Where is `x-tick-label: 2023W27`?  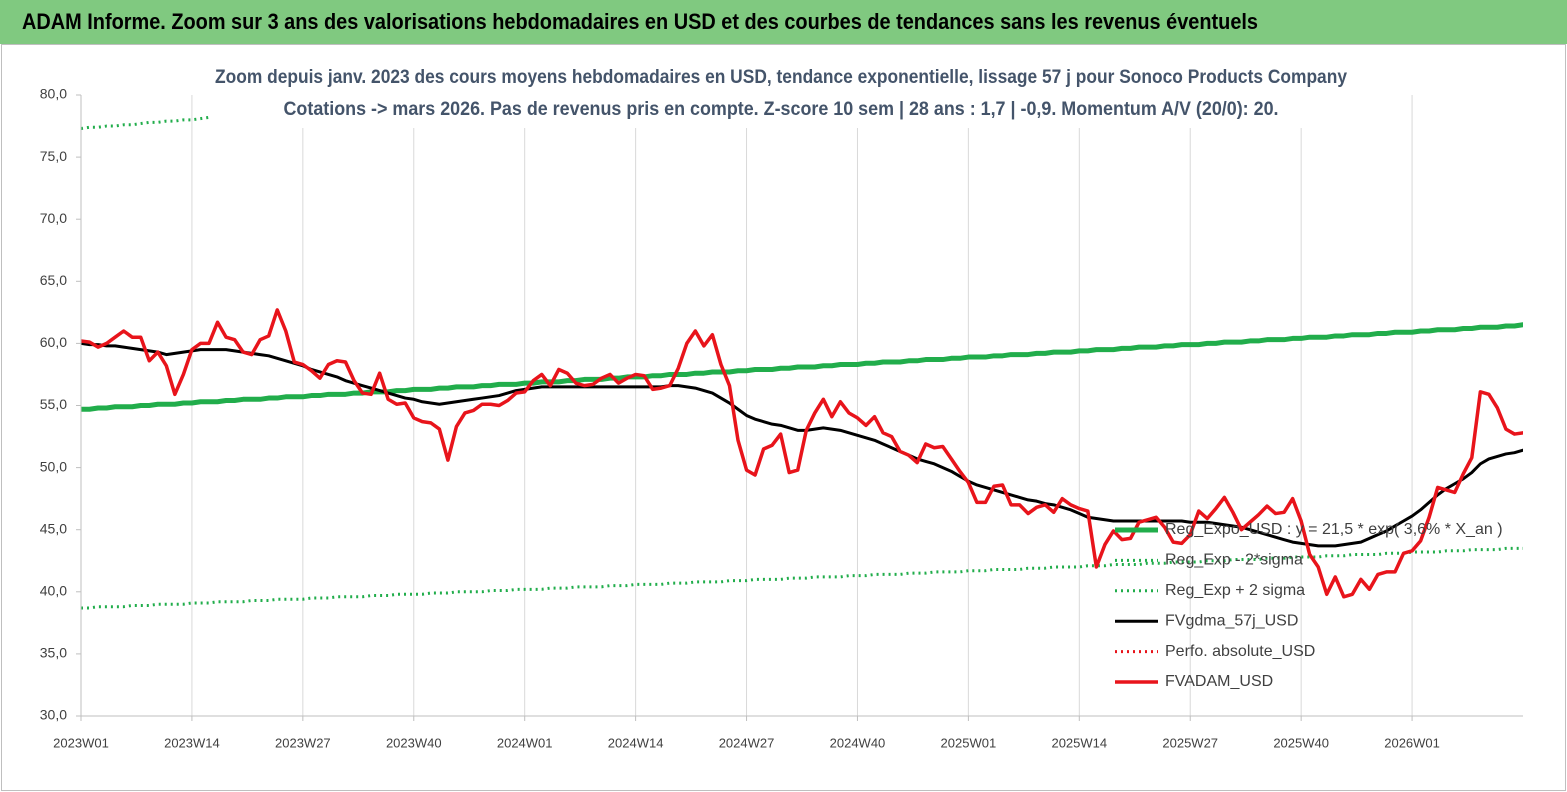 x-tick-label: 2023W27 is located at coordinates (303, 742).